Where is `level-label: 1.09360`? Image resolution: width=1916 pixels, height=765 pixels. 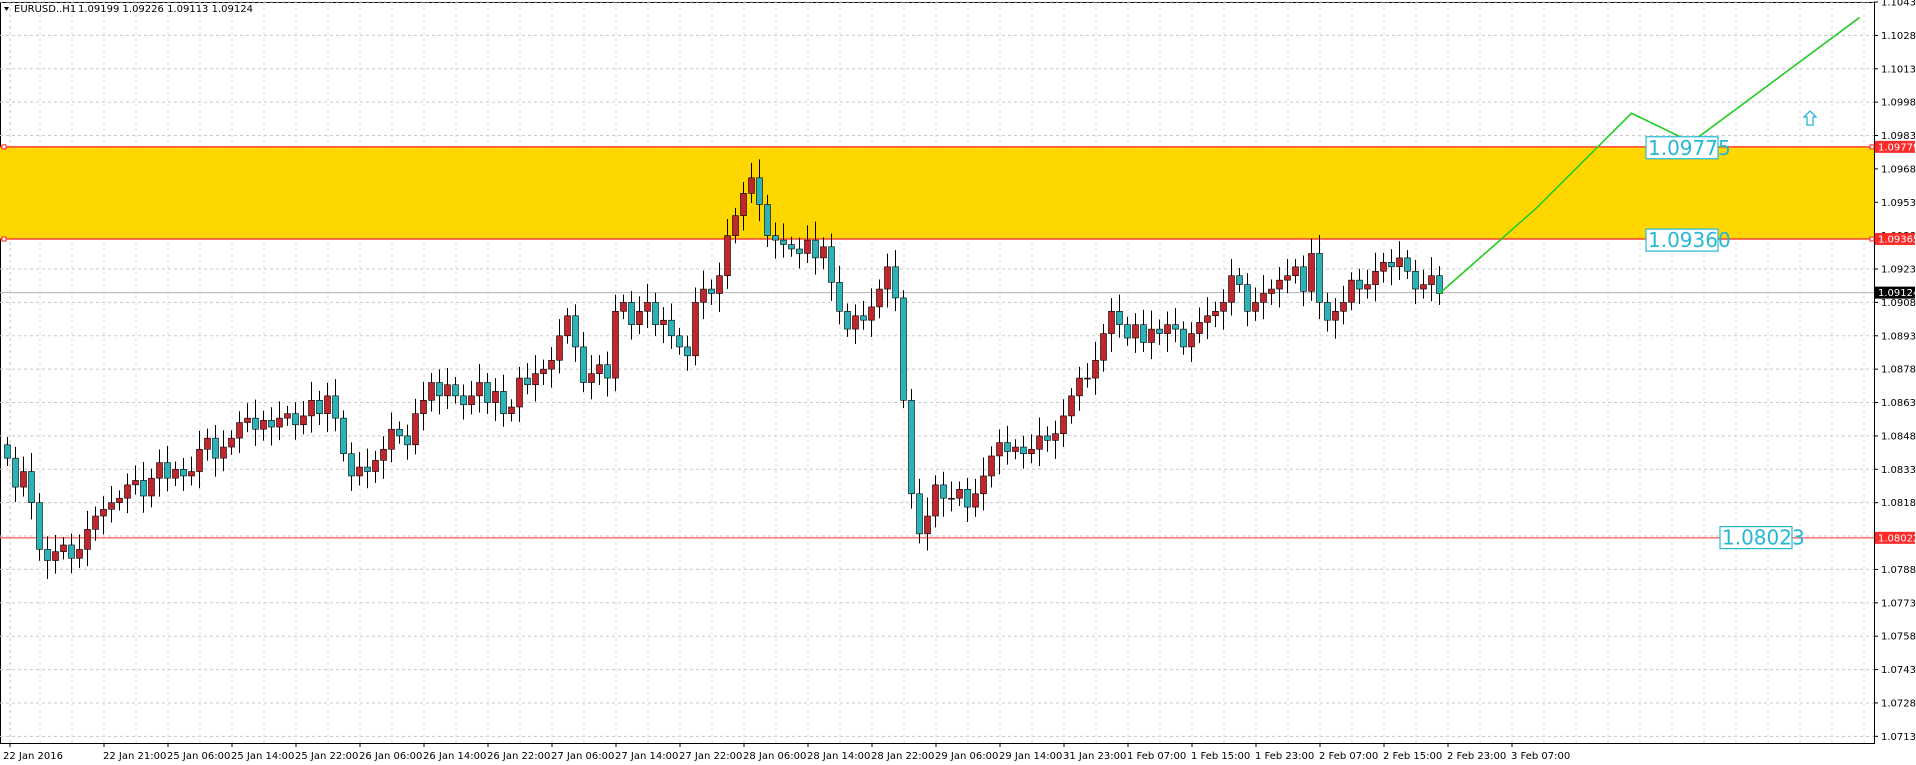
level-label: 1.09360 is located at coordinates (1688, 240).